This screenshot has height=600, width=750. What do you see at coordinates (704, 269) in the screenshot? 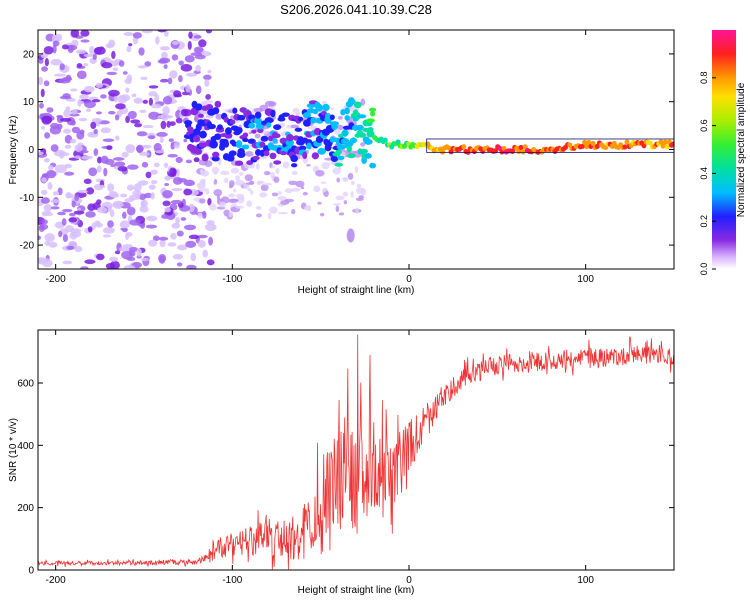
I see `colorbar-tick-label: 0.0` at bounding box center [704, 269].